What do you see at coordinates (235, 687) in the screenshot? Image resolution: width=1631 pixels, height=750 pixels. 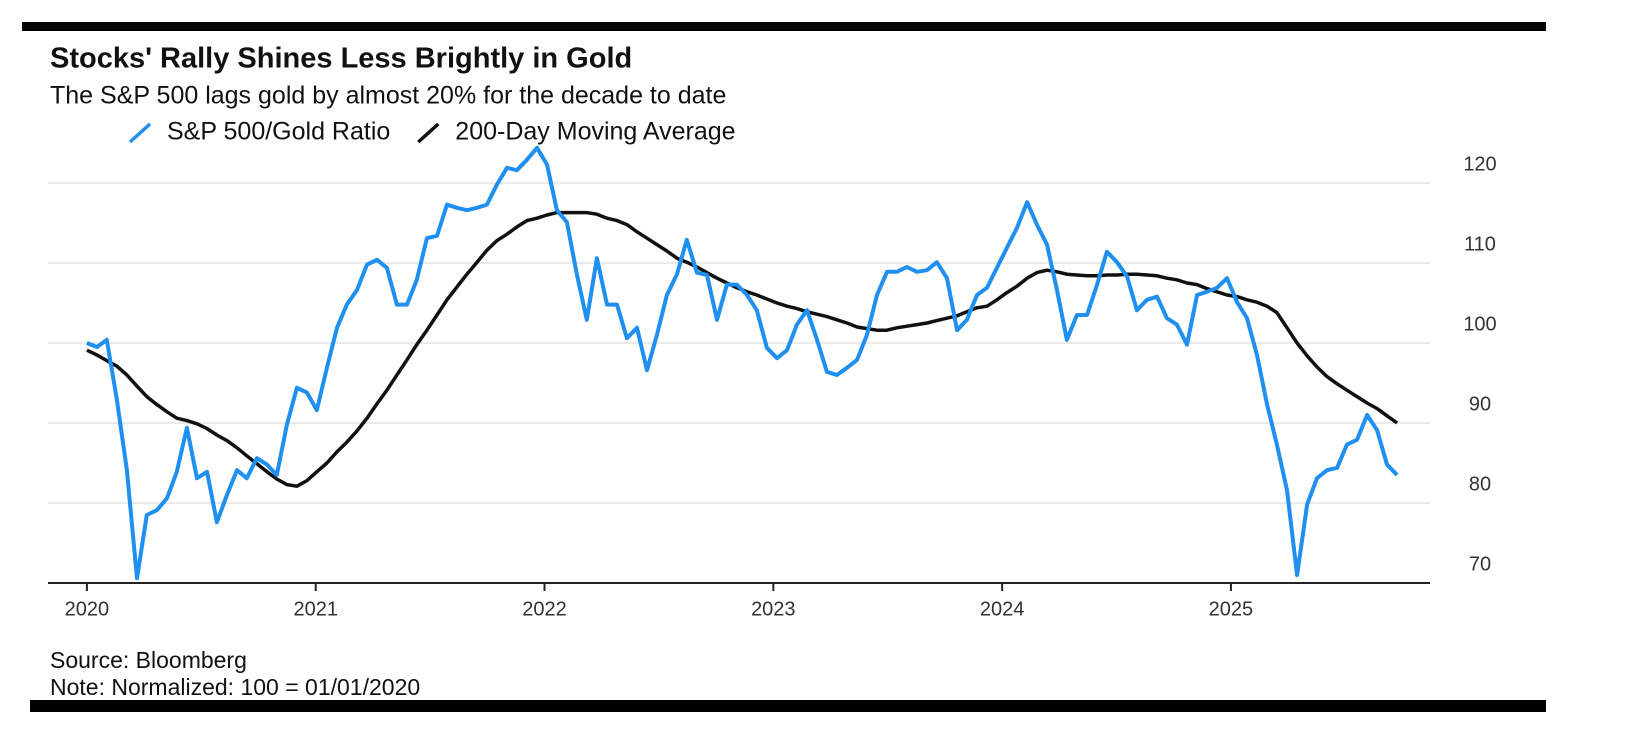 I see `note: Note: Normalized: 100 = 01/01/2020` at bounding box center [235, 687].